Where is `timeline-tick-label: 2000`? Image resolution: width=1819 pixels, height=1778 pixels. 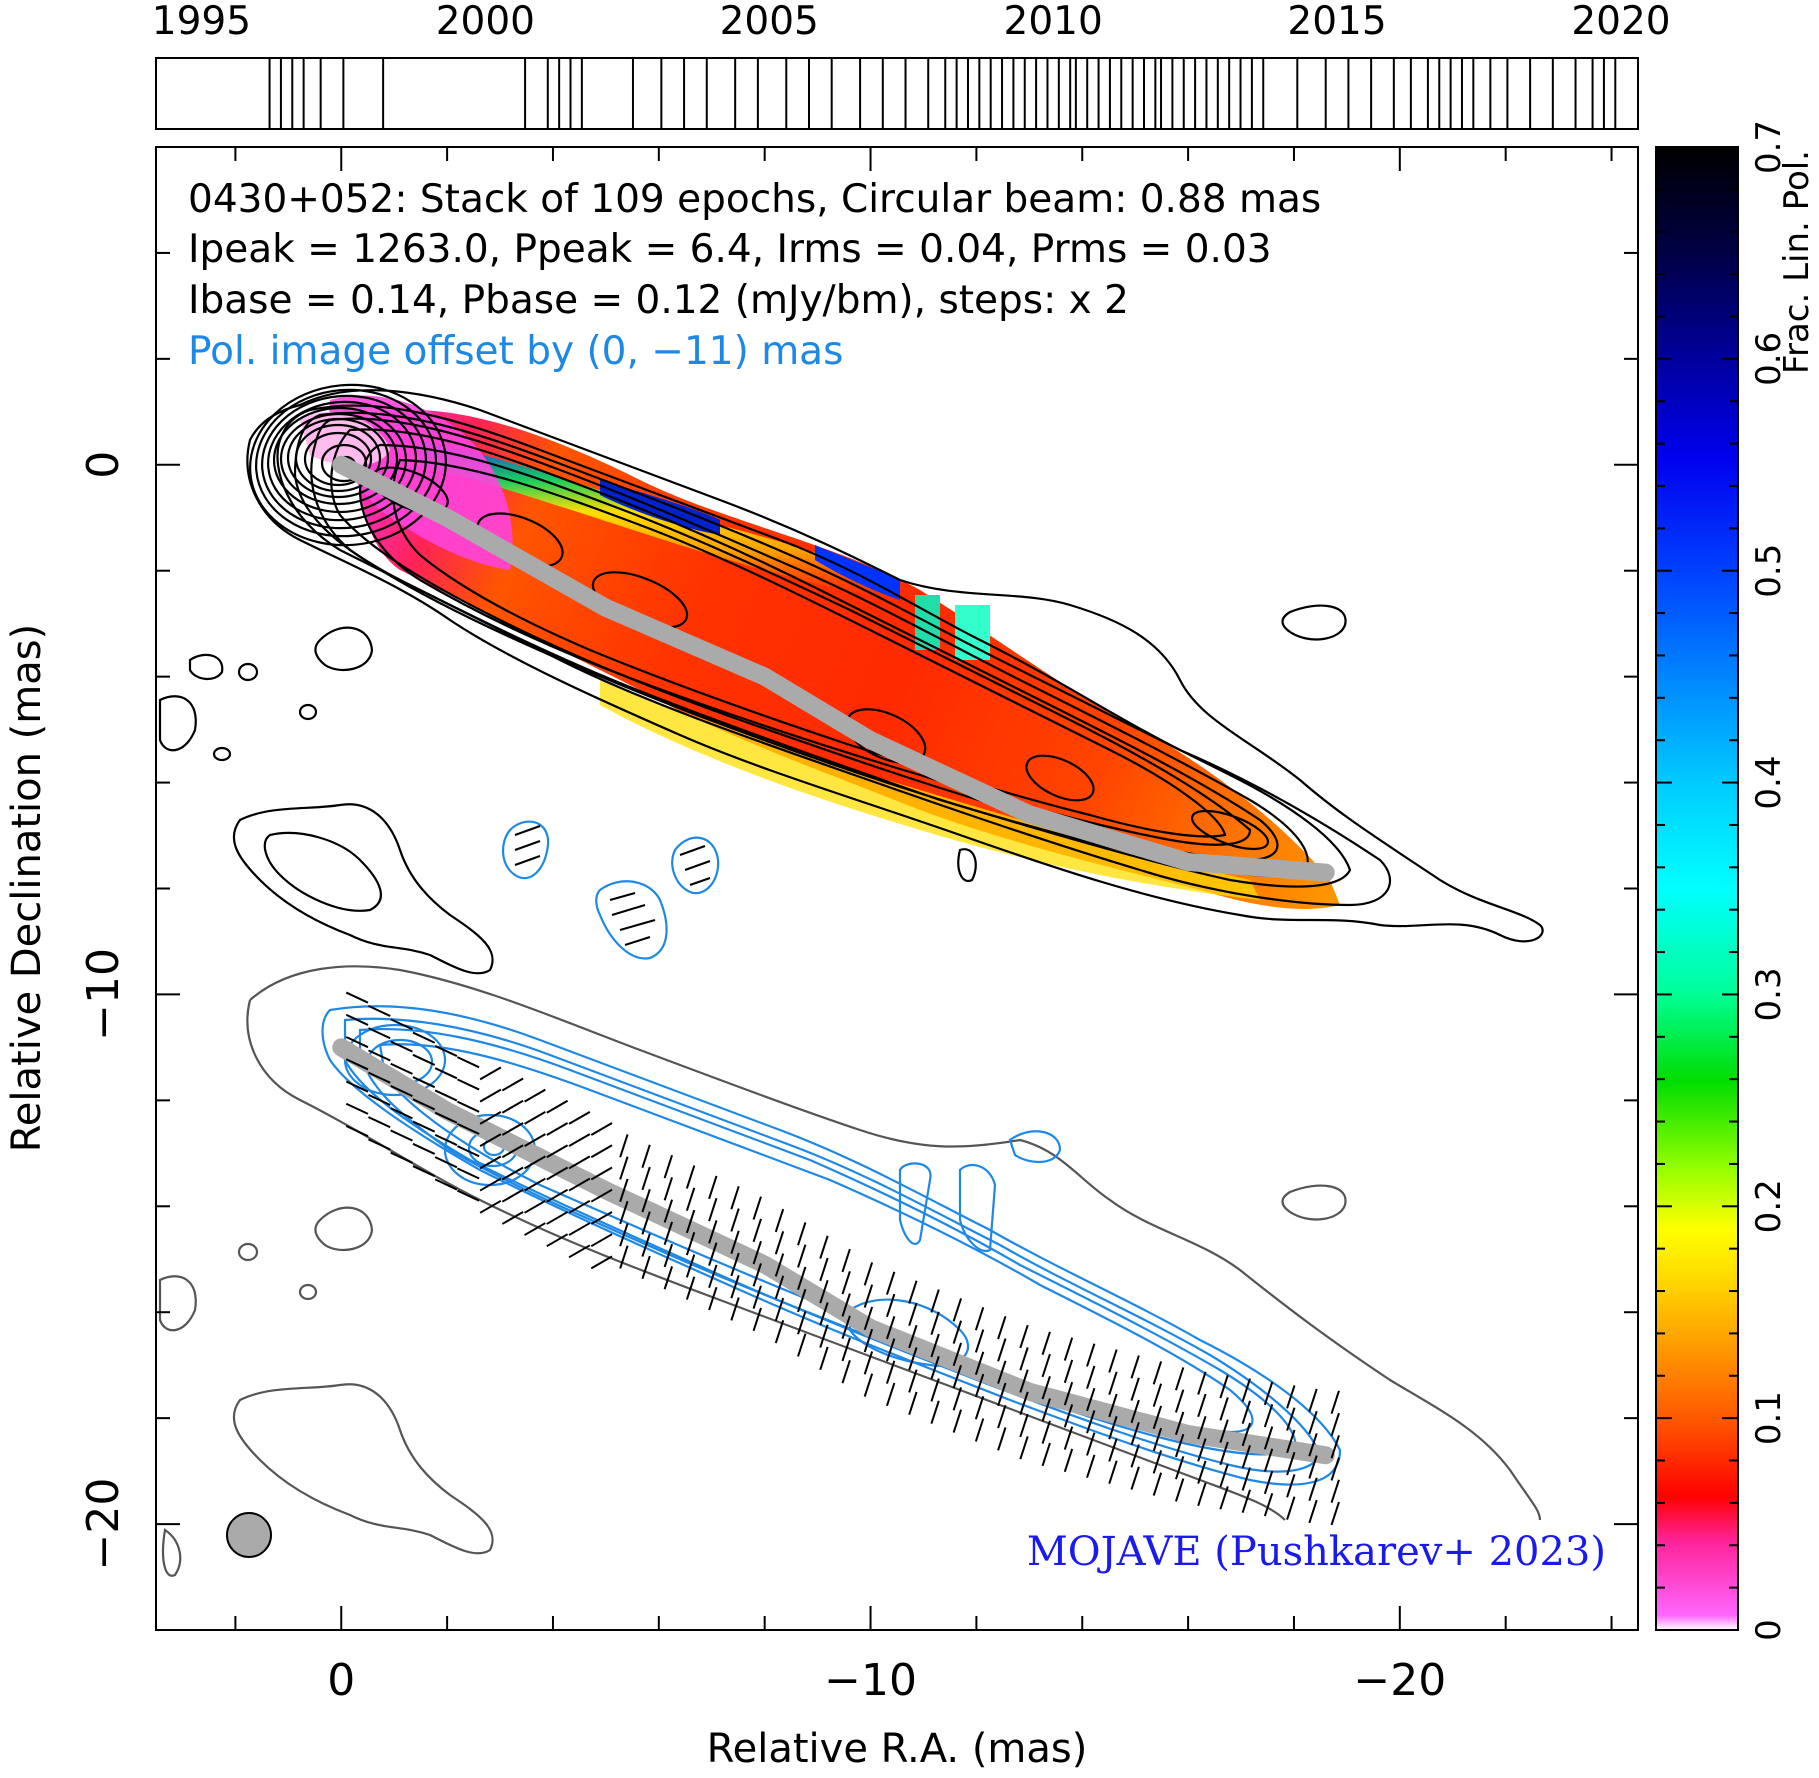
timeline-tick-label: 2000 is located at coordinates (485, 22).